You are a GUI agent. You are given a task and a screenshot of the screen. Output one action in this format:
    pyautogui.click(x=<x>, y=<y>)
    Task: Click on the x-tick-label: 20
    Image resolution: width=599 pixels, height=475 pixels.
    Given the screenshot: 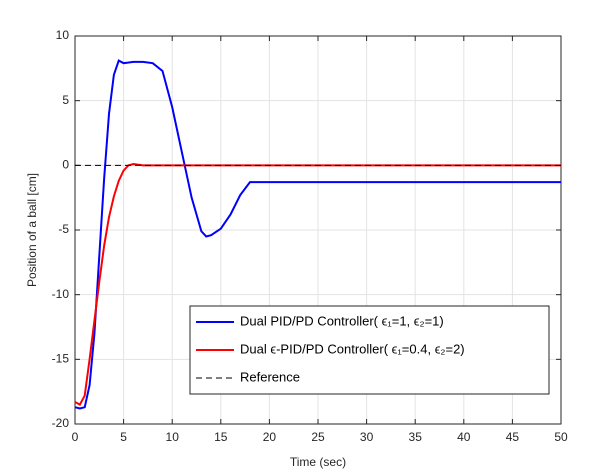 What is the action you would take?
    pyautogui.click(x=270, y=437)
    